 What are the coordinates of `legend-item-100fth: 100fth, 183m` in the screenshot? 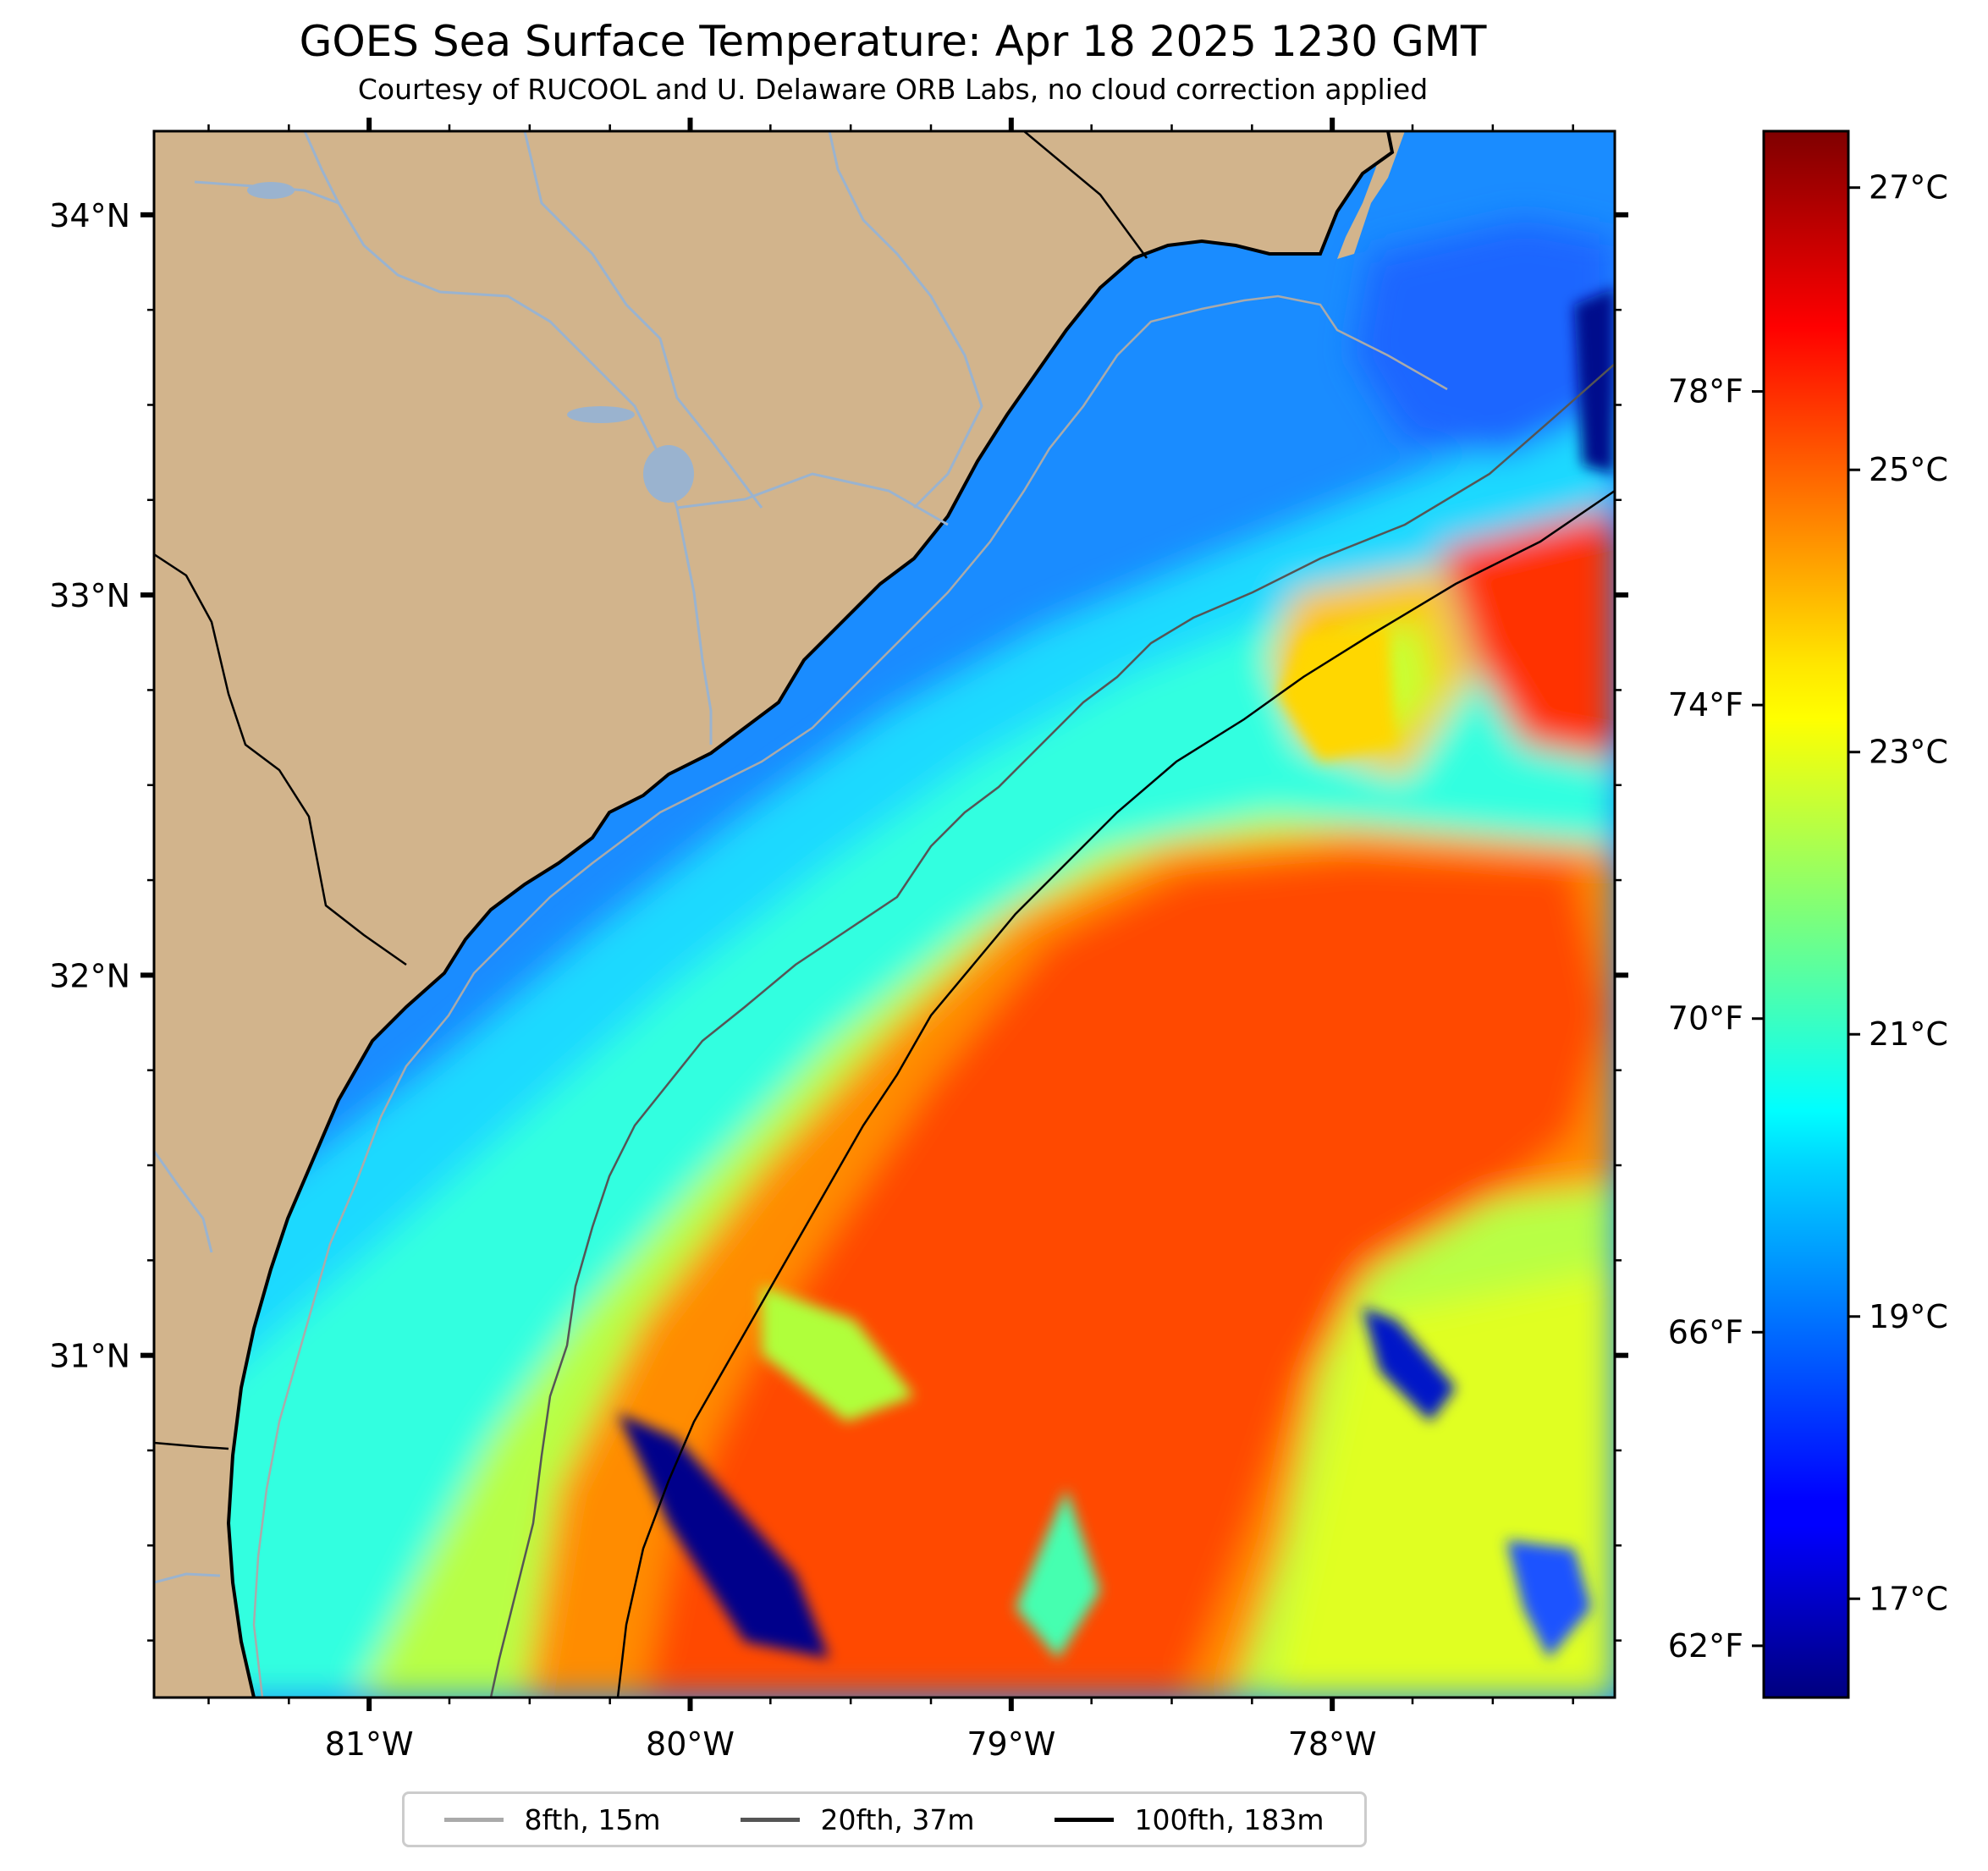 It's located at (1189, 1820).